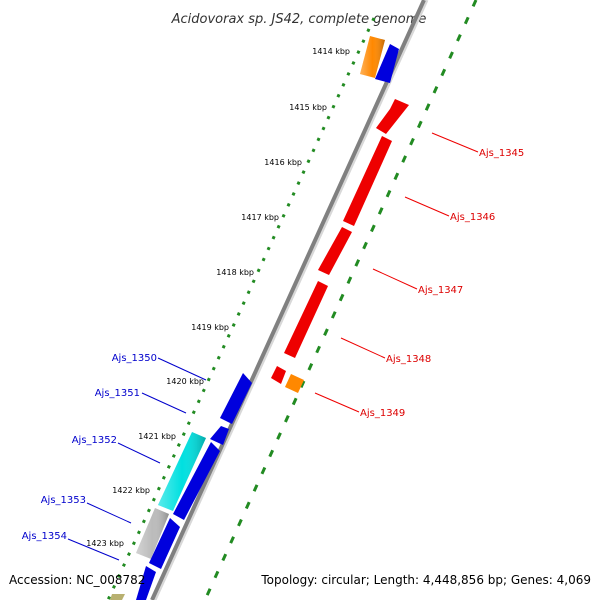  What do you see at coordinates (77, 580) in the screenshot?
I see `accession-text: Accession: NC_008782` at bounding box center [77, 580].